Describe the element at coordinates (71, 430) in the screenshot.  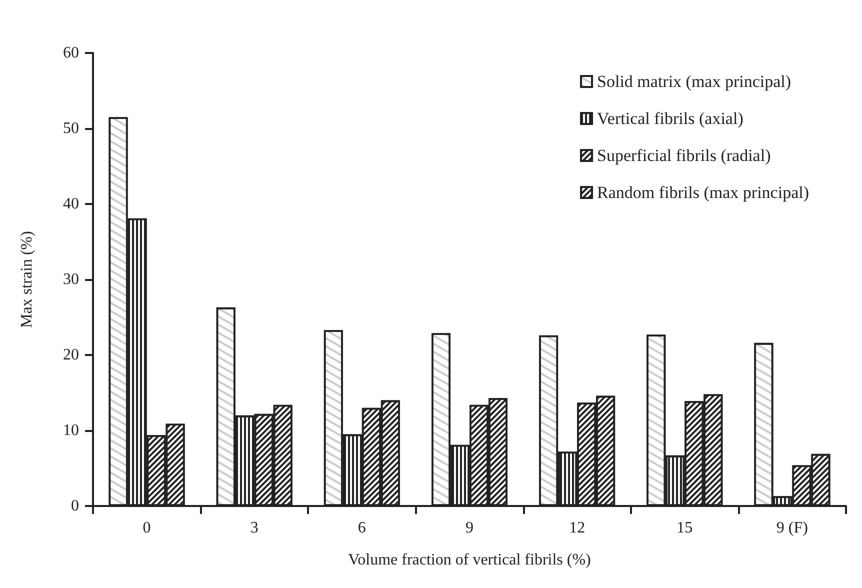
I see `y-tick-label: 10` at that location.